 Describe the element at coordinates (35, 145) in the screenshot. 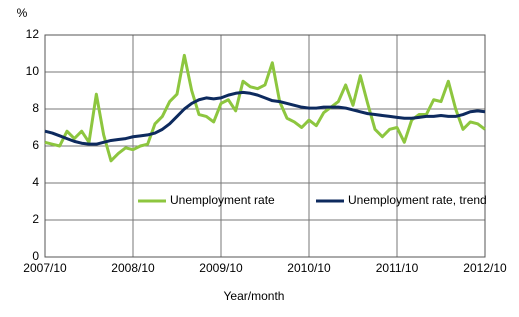

I see `y-tick-label: 6` at that location.